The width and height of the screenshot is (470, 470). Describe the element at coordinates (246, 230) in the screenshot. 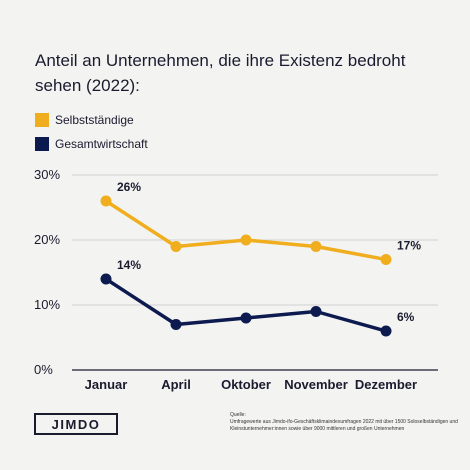

I see `series-line-selbststaendige` at that location.